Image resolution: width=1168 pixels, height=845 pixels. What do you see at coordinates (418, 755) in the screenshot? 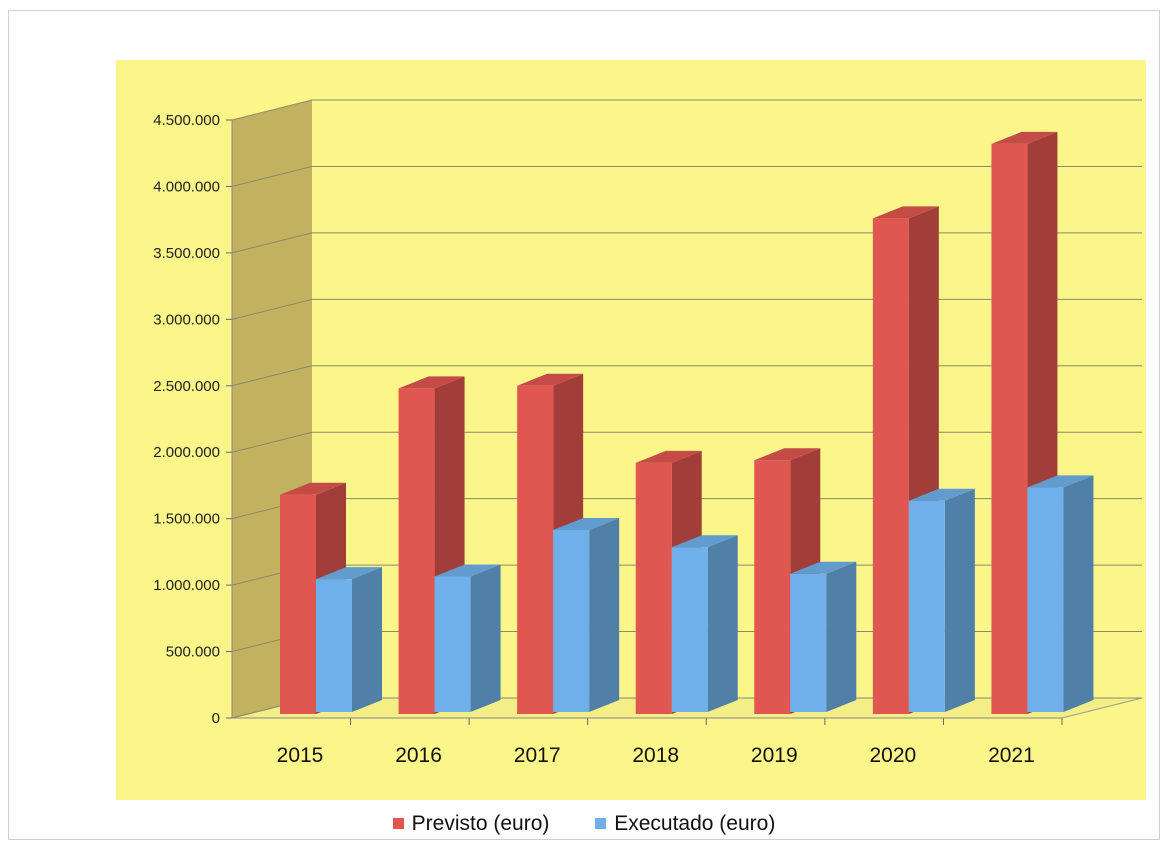
I see `x-tick-label: 2016` at bounding box center [418, 755].